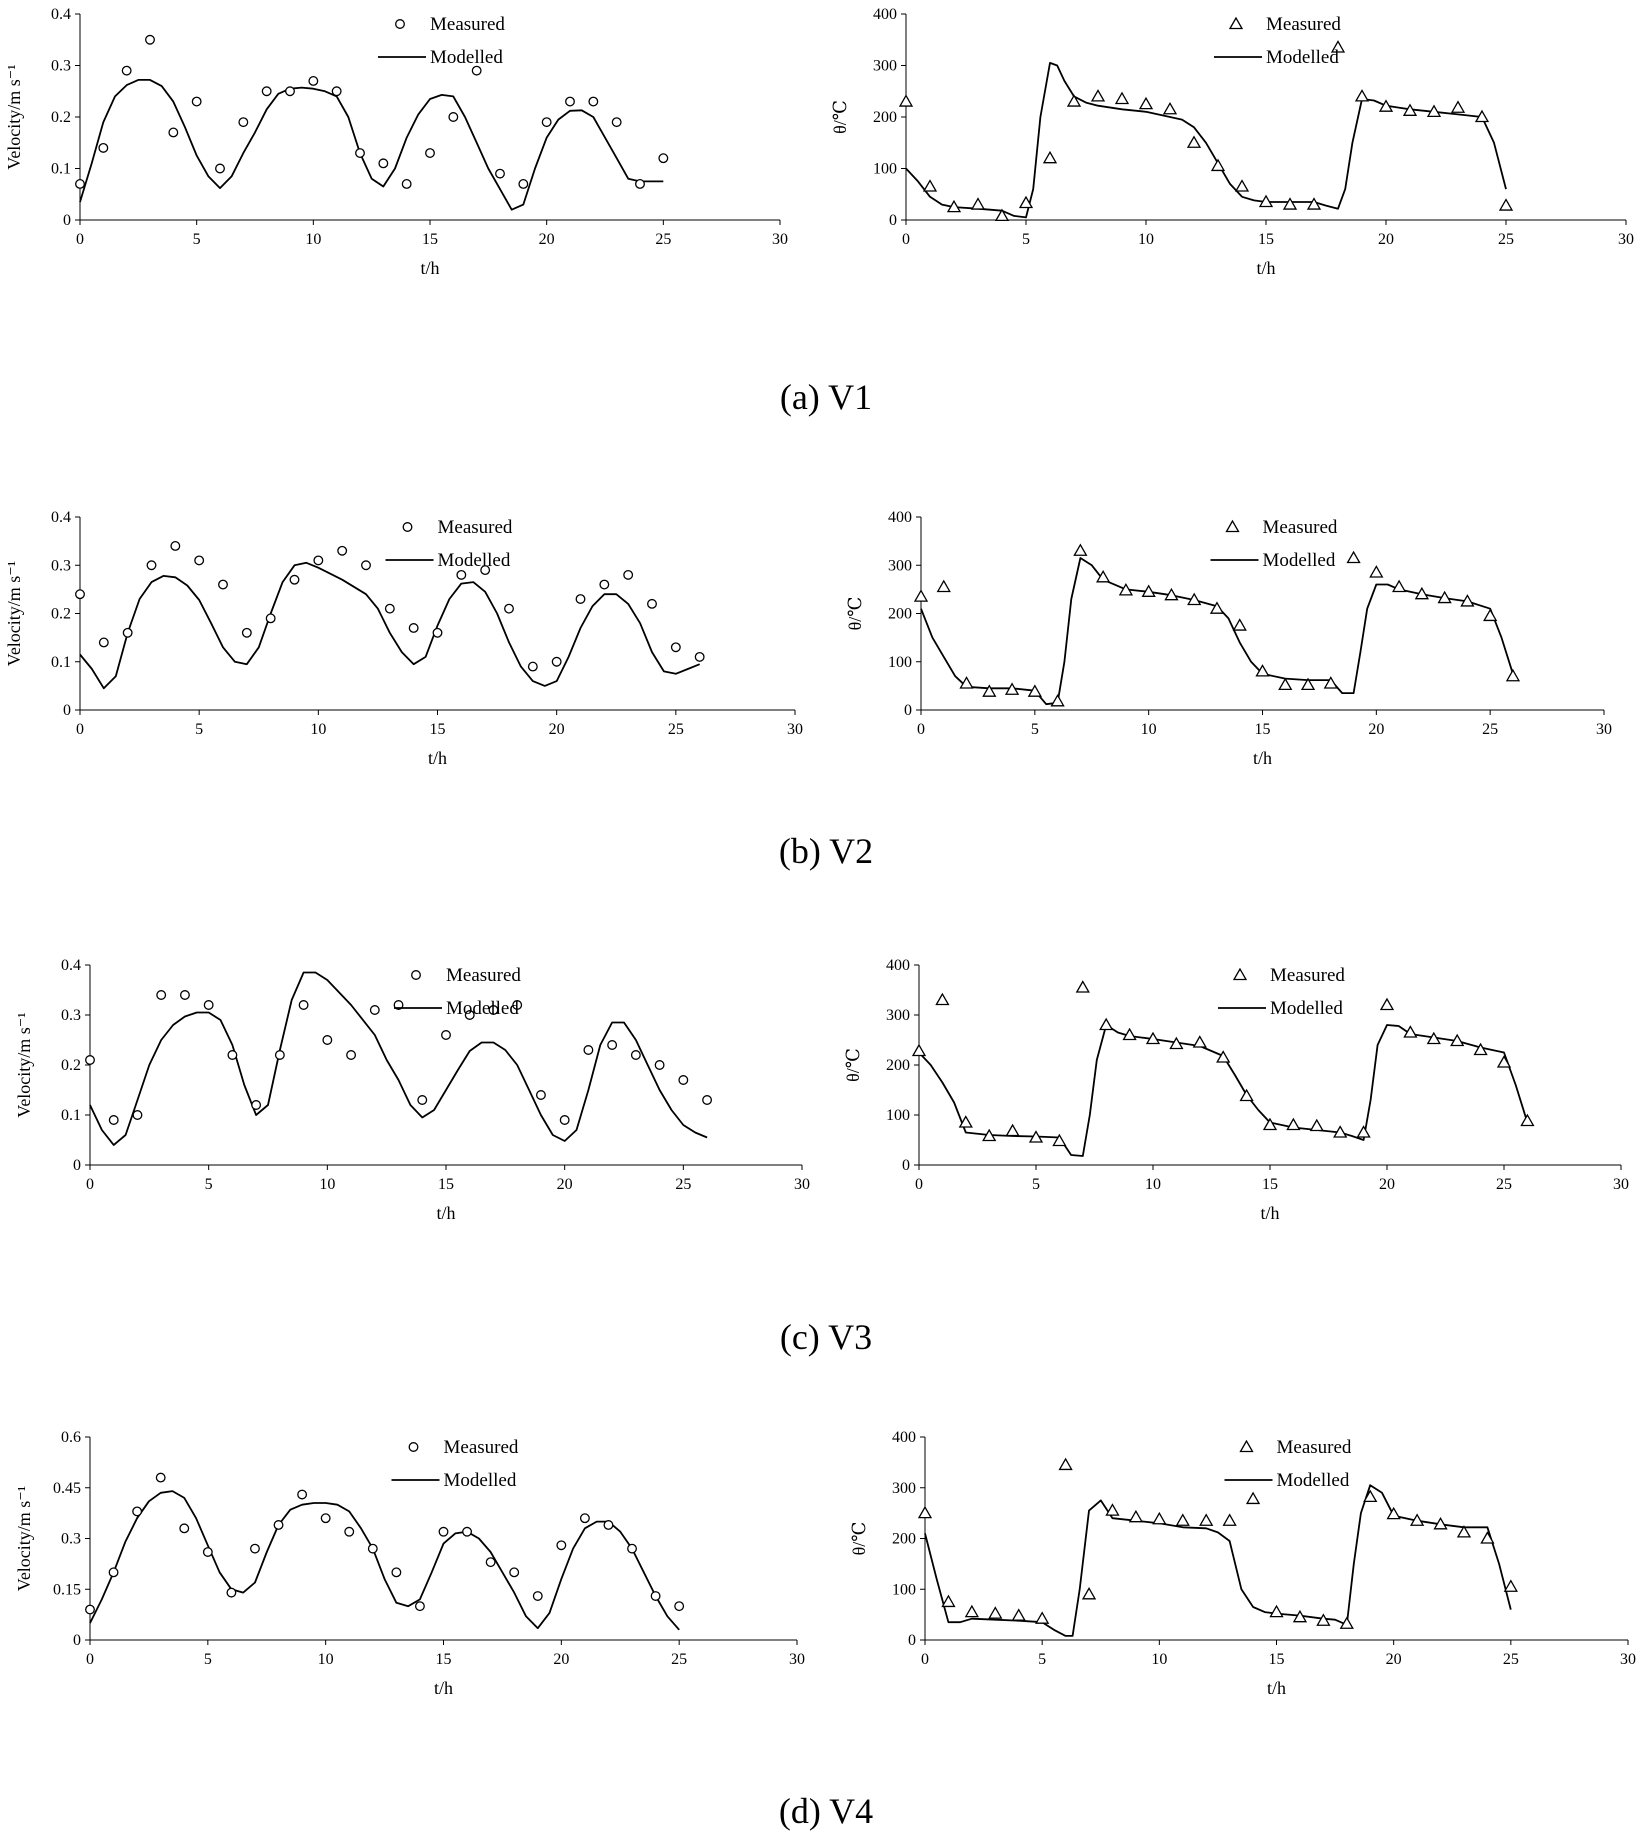  Describe the element at coordinates (77, 1165) in the screenshot. I see `y-tick-label: 0` at that location.